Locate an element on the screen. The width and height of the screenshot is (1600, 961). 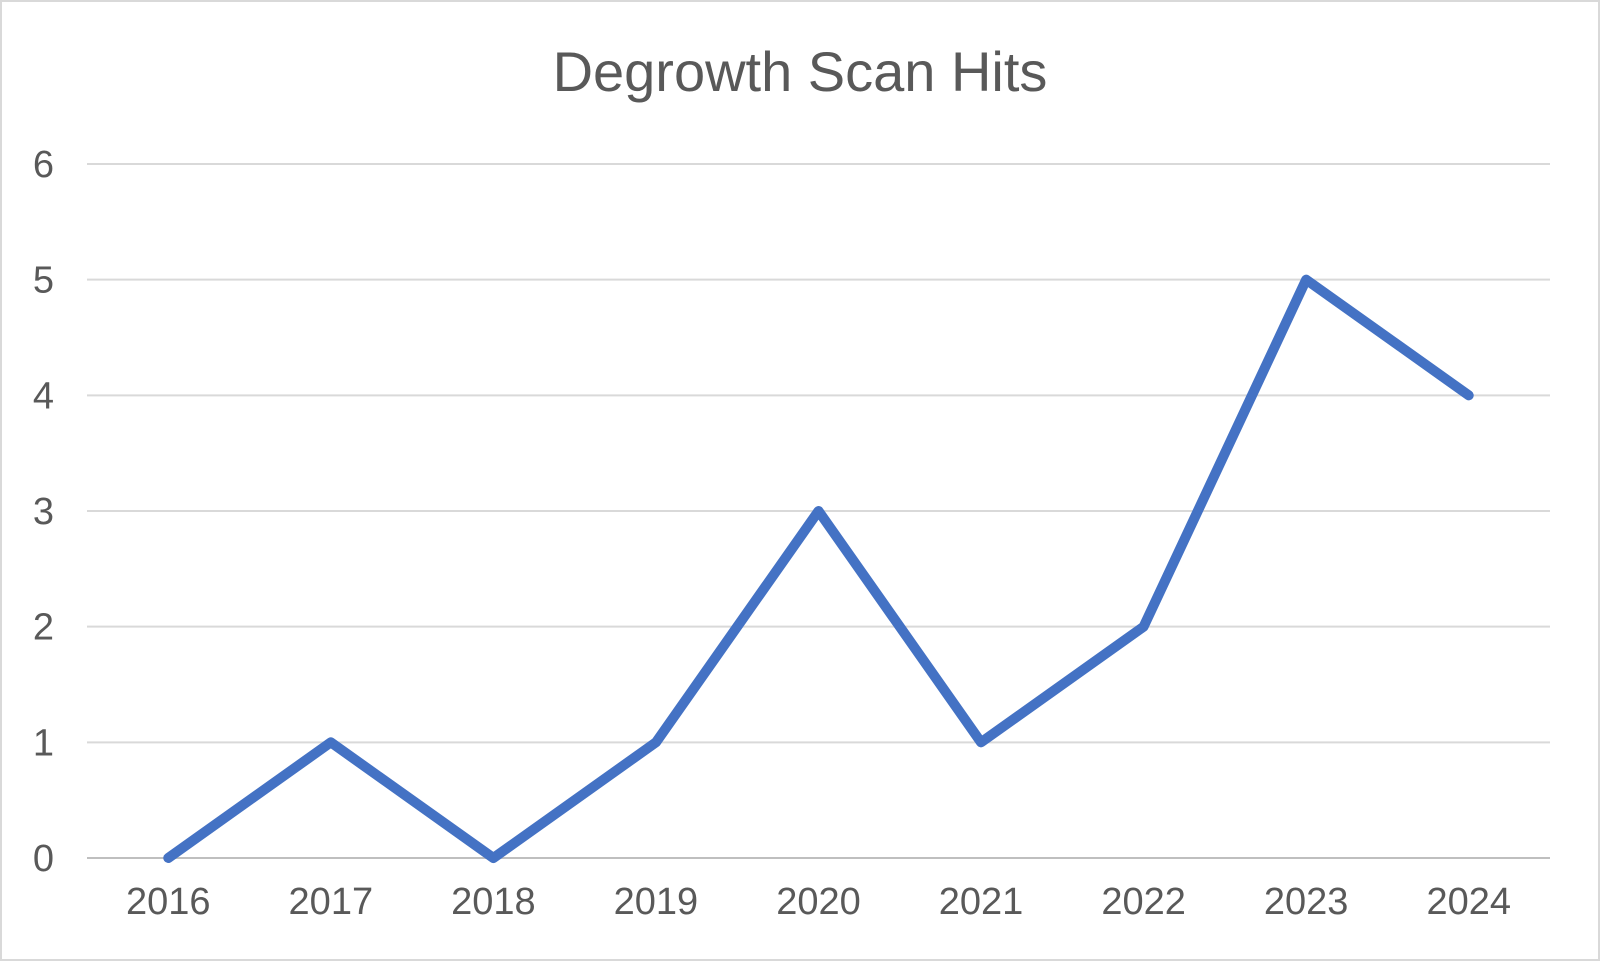
x-tick-label: 2017 is located at coordinates (331, 902).